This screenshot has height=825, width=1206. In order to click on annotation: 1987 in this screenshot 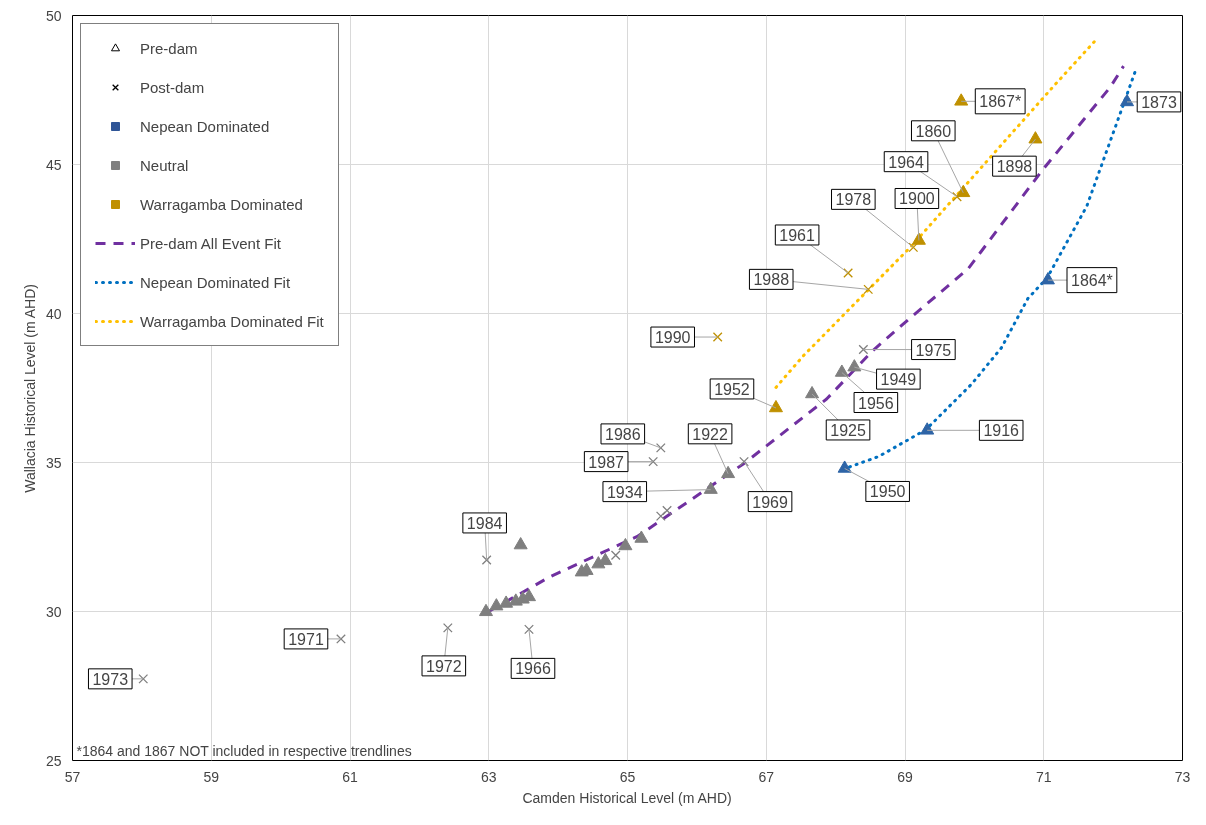, I will do `click(606, 462)`.